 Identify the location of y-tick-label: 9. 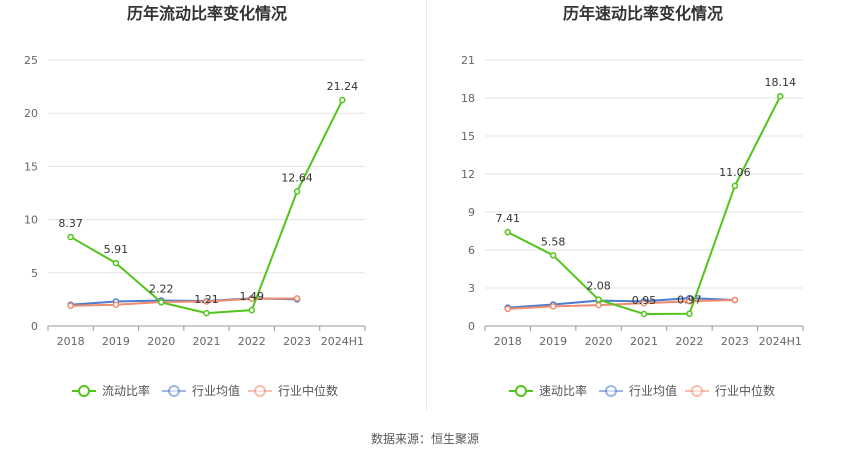
(471, 212).